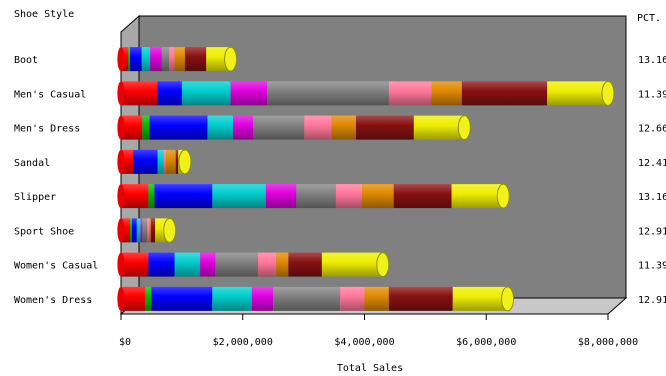  What do you see at coordinates (53, 300) in the screenshot?
I see `category-label: Women's Dress` at bounding box center [53, 300].